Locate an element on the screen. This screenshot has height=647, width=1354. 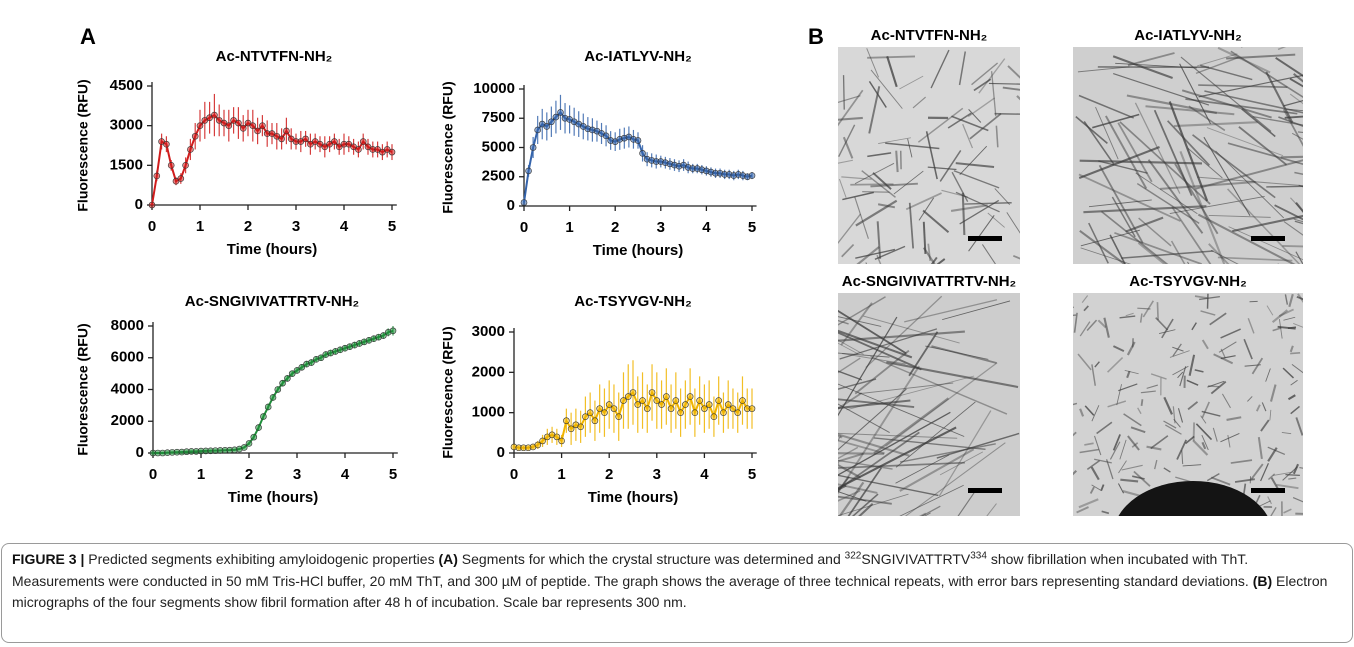
panel-label: B is located at coordinates (816, 36).